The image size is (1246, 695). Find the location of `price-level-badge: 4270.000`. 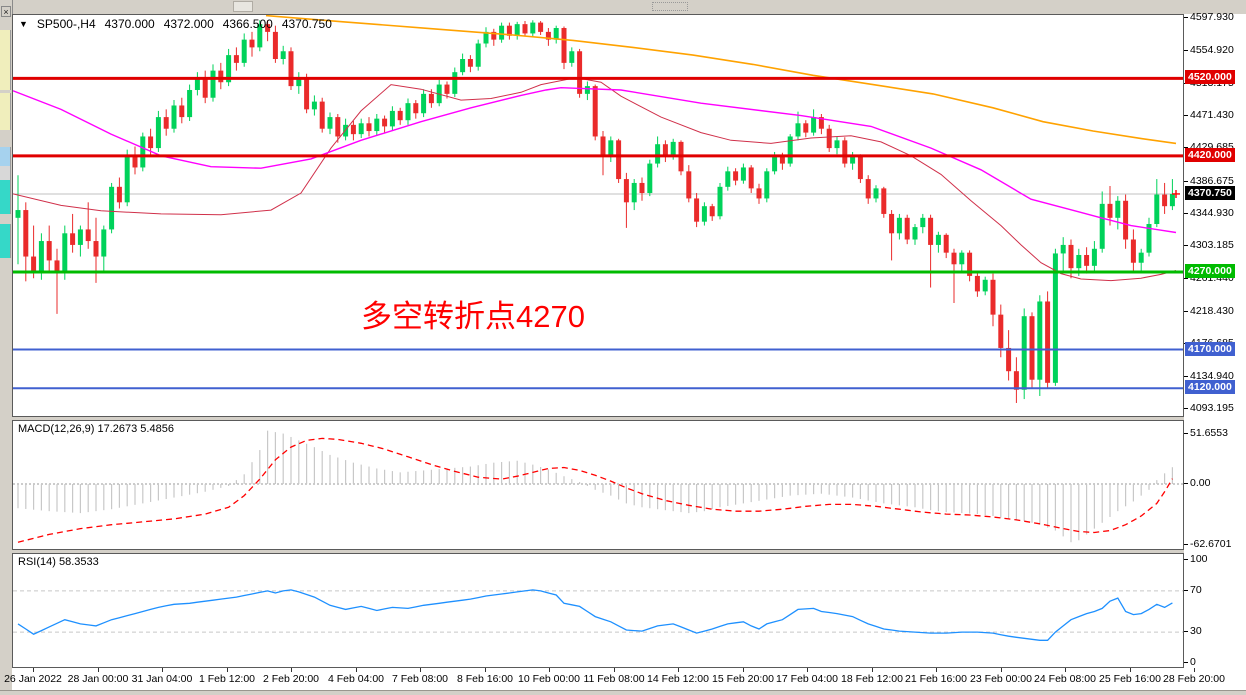

price-level-badge: 4270.000 is located at coordinates (1210, 271).